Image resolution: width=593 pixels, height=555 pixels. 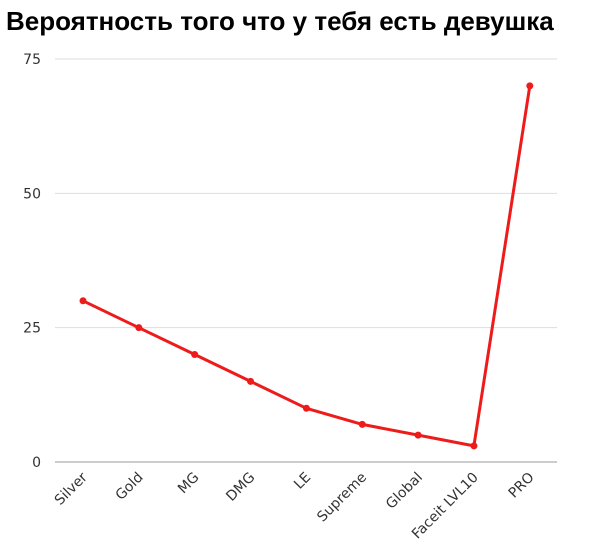 What do you see at coordinates (130, 487) in the screenshot?
I see `x-tick-label: Gold` at bounding box center [130, 487].